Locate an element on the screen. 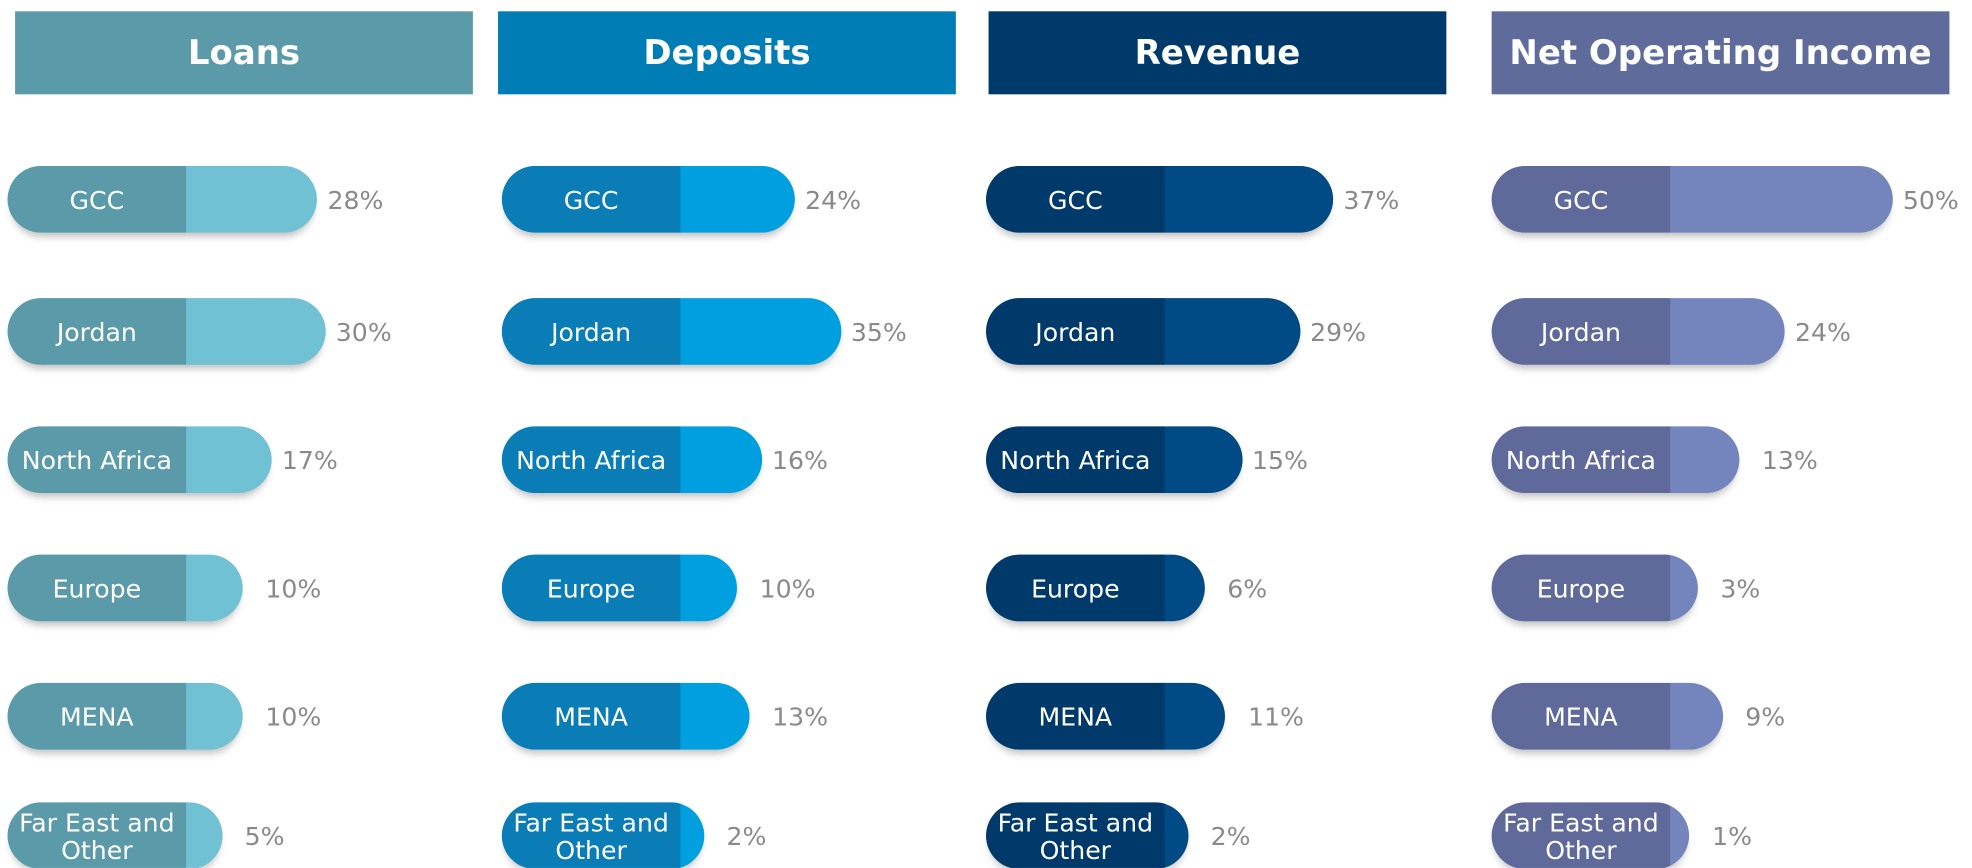  value-label: 30% is located at coordinates (363, 331).